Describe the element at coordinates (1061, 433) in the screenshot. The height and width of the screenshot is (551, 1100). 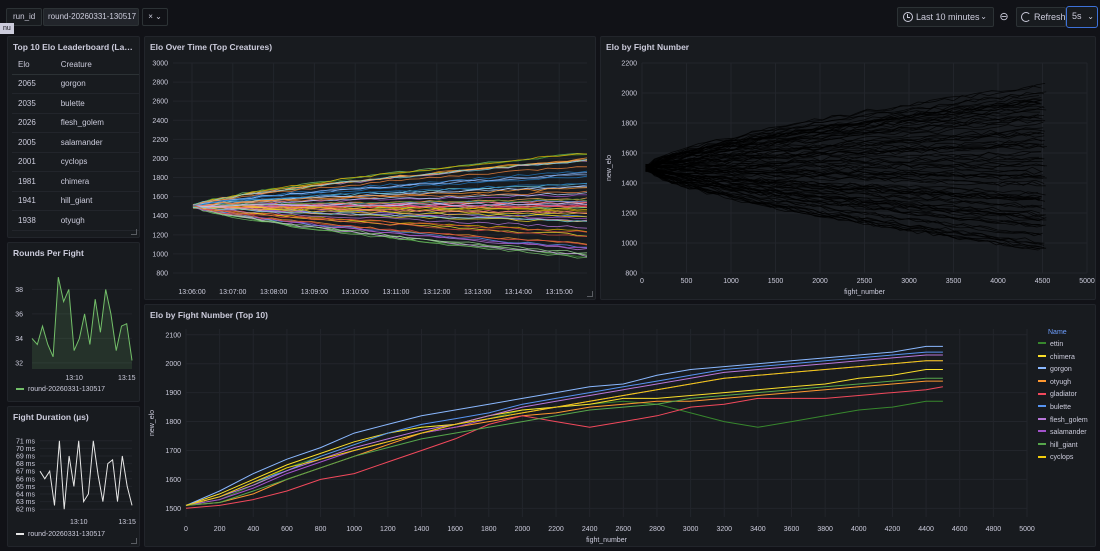
I see `legend-item: salamander` at that location.